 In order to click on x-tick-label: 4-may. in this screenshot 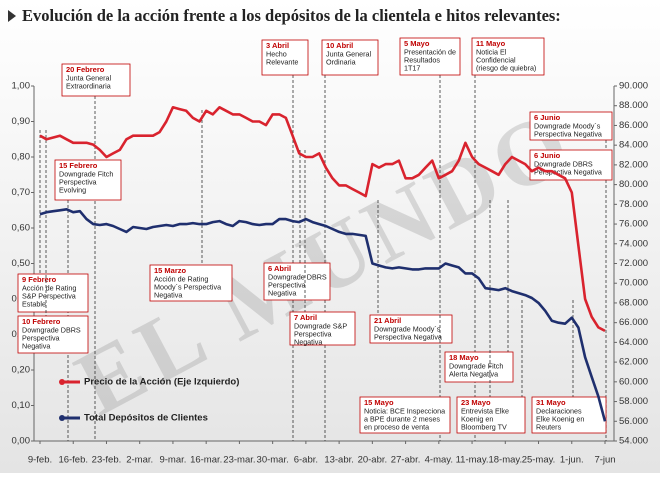, I will do `click(439, 460)`.